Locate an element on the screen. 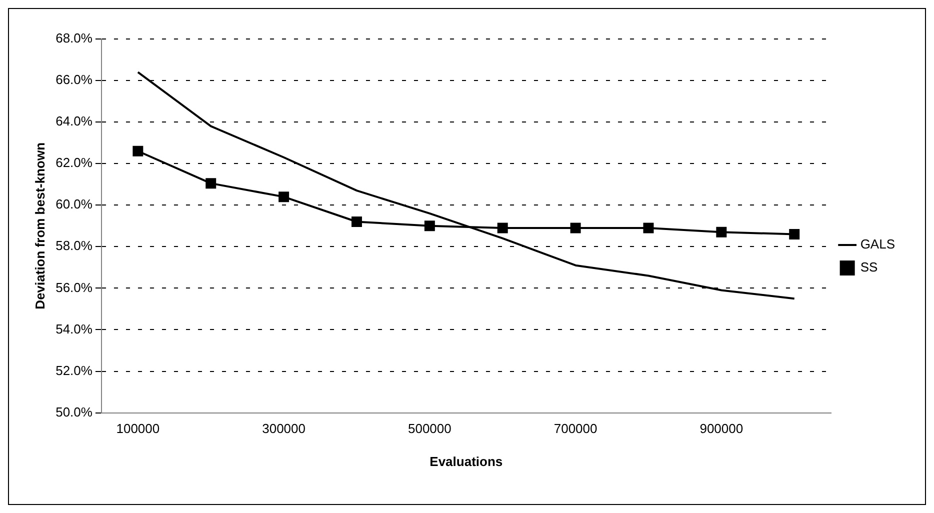 Image resolution: width=934 pixels, height=513 pixels. legend-label: GALS is located at coordinates (878, 244).